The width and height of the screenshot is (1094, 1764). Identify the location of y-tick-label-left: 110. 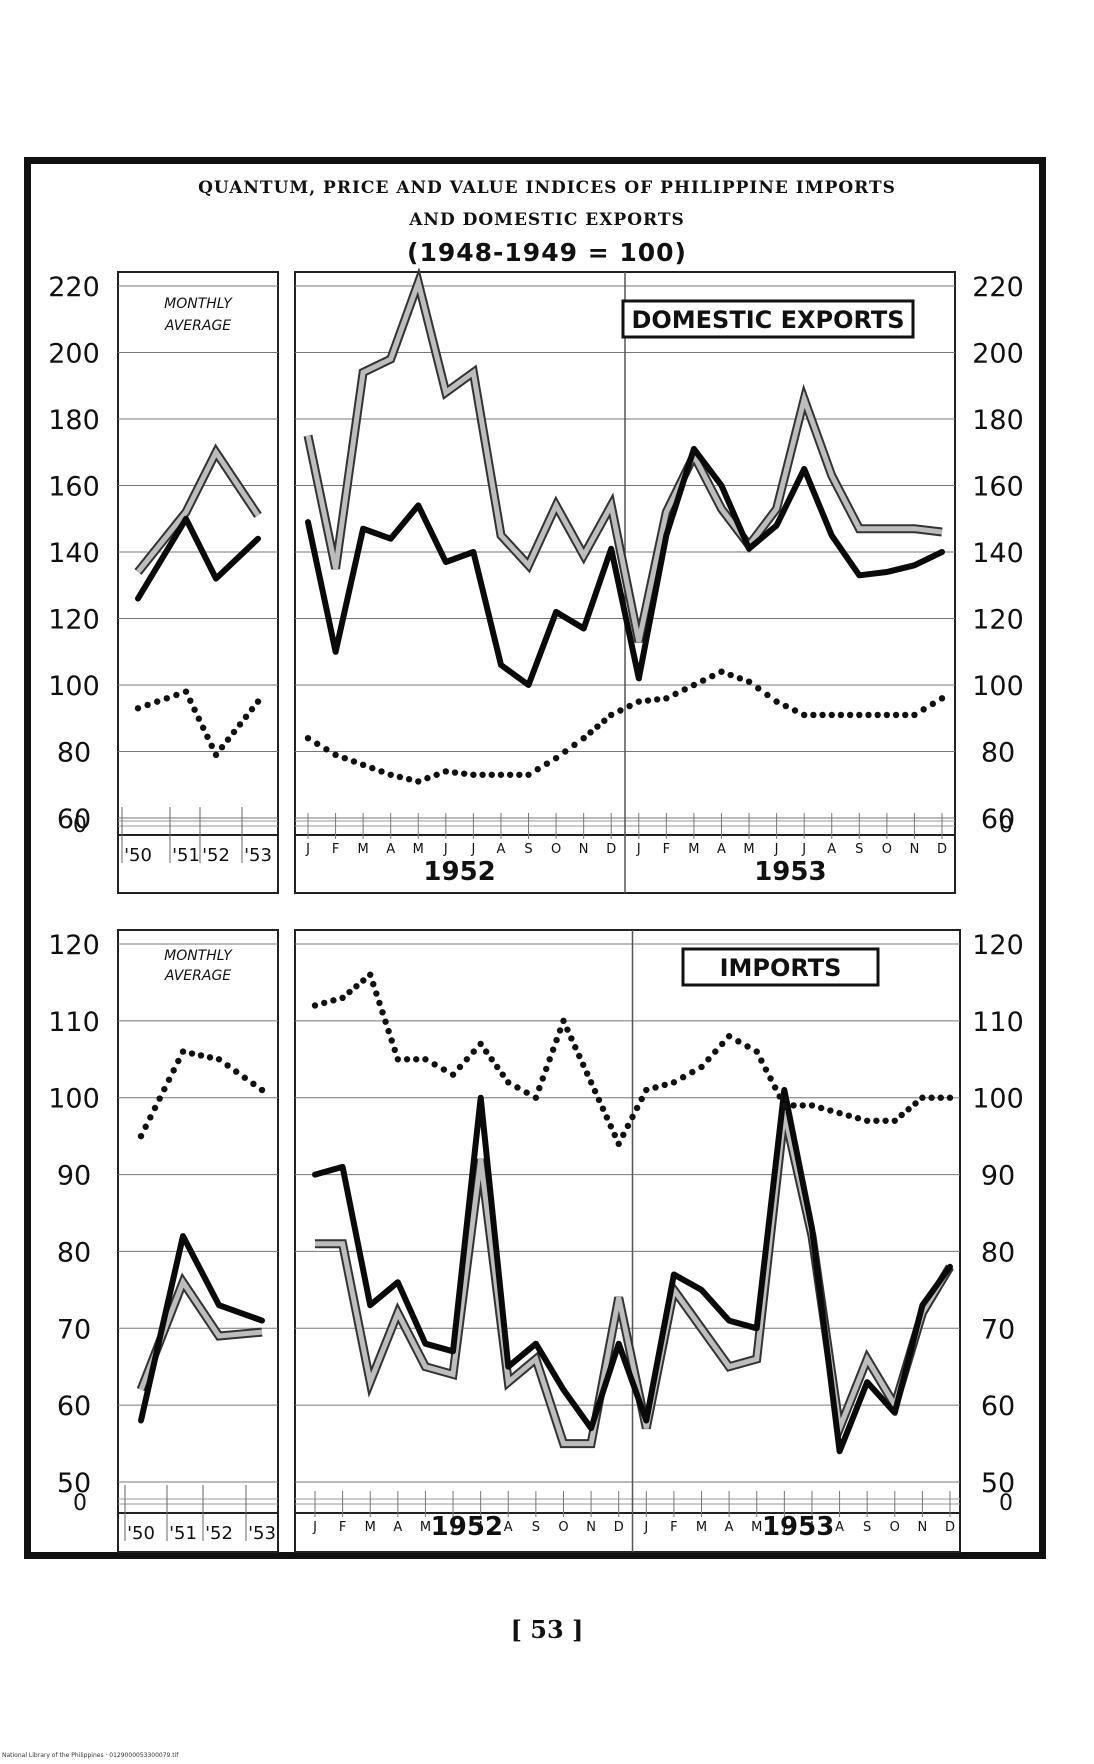
(74, 1022).